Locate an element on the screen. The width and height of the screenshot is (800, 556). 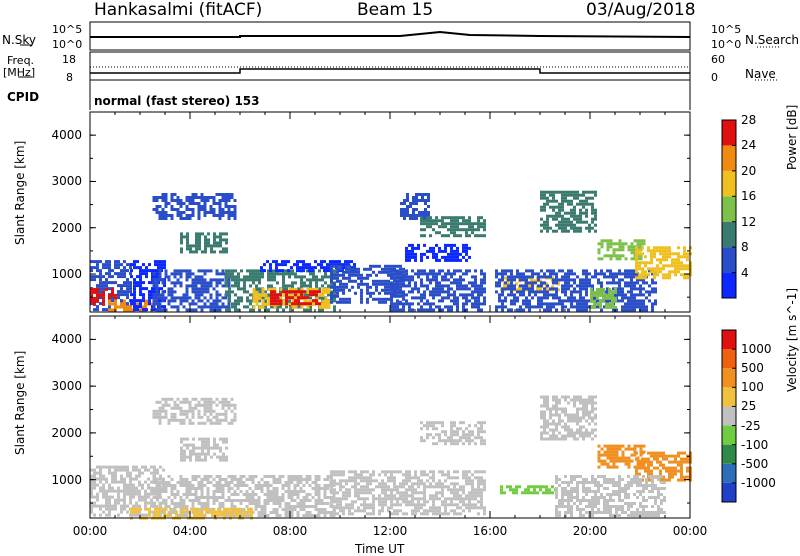
freq-trace is located at coordinates (390, 71).